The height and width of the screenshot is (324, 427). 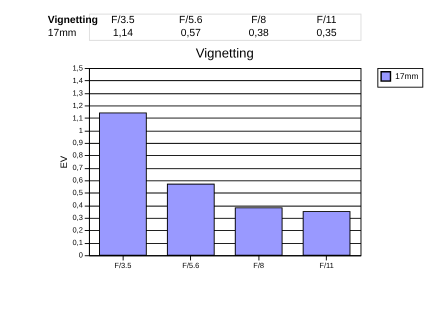 I want to click on x-tick-label: F/8, so click(x=258, y=265).